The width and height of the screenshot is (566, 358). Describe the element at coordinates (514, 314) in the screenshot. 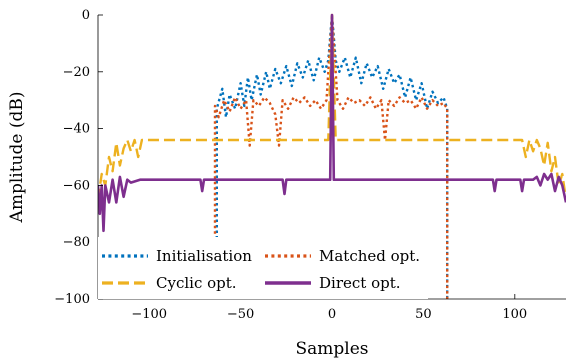

I see `x-tick-label: 100` at that location.